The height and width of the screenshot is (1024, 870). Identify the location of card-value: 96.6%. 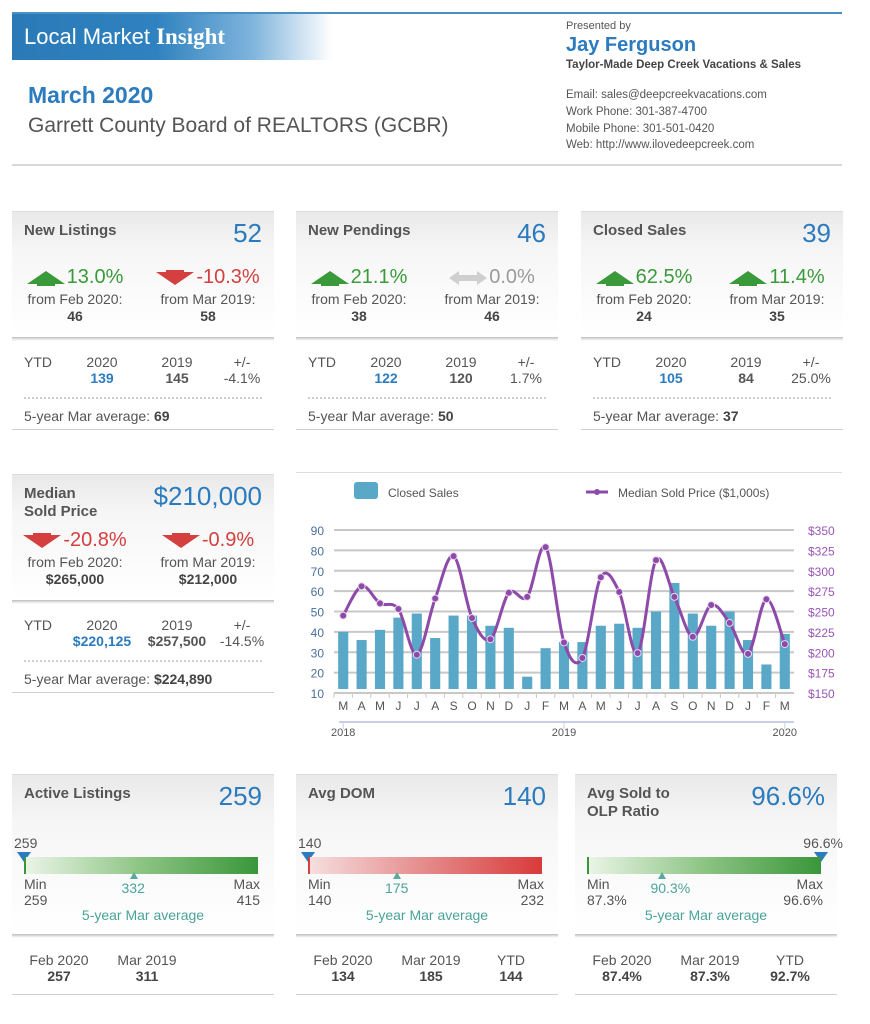
(788, 796).